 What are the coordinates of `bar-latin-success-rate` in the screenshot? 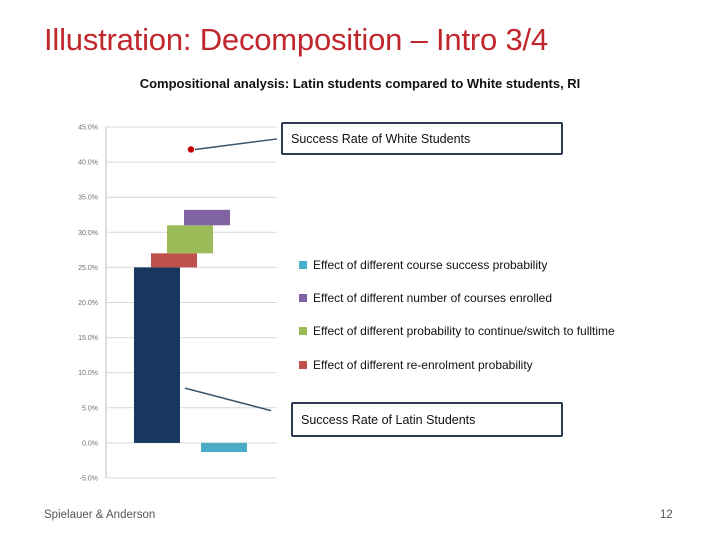 It's located at (157, 355).